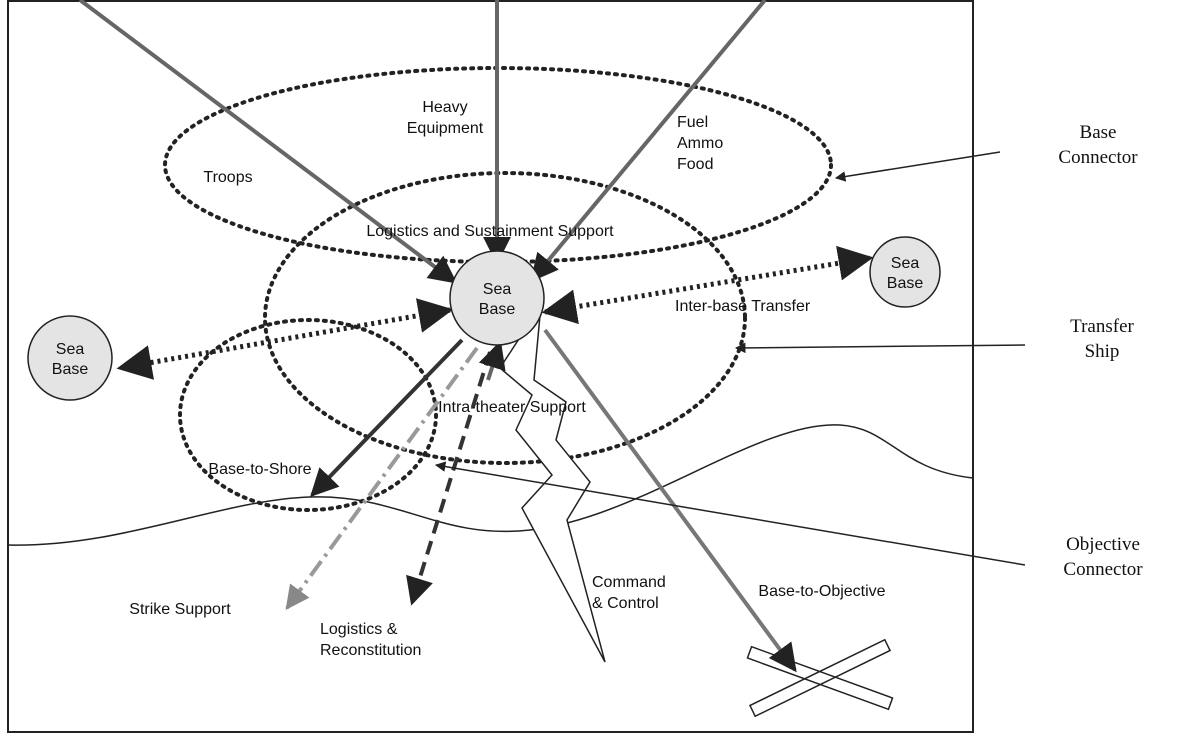 The width and height of the screenshot is (1177, 736). I want to click on label-line: Equipment, so click(445, 128).